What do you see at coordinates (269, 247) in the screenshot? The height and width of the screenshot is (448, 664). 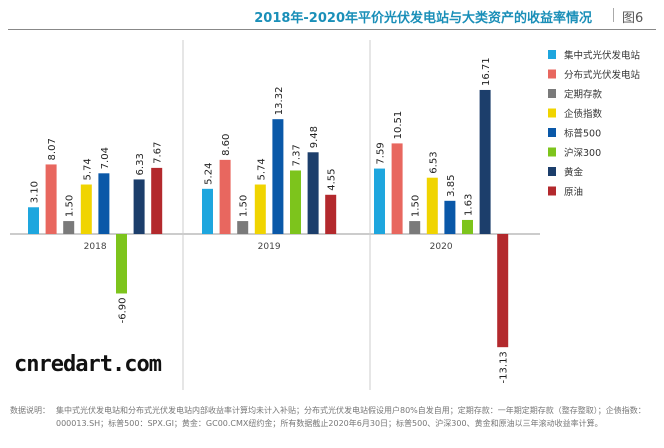 I see `x-tick-label: 2019` at bounding box center [269, 247].